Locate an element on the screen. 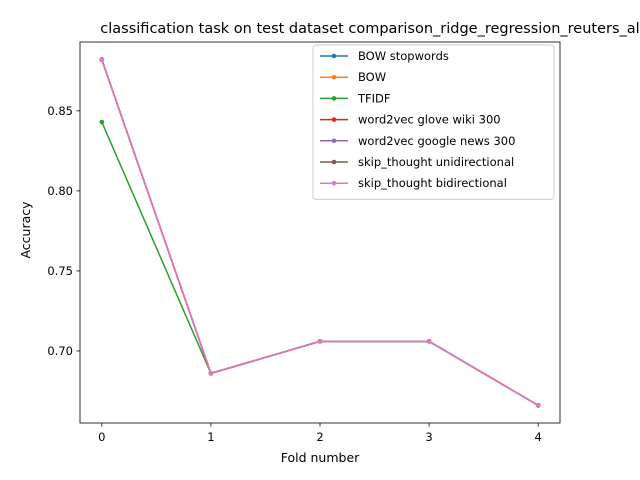 The width and height of the screenshot is (640, 480). legend-label: BOW stopwords is located at coordinates (403, 56).